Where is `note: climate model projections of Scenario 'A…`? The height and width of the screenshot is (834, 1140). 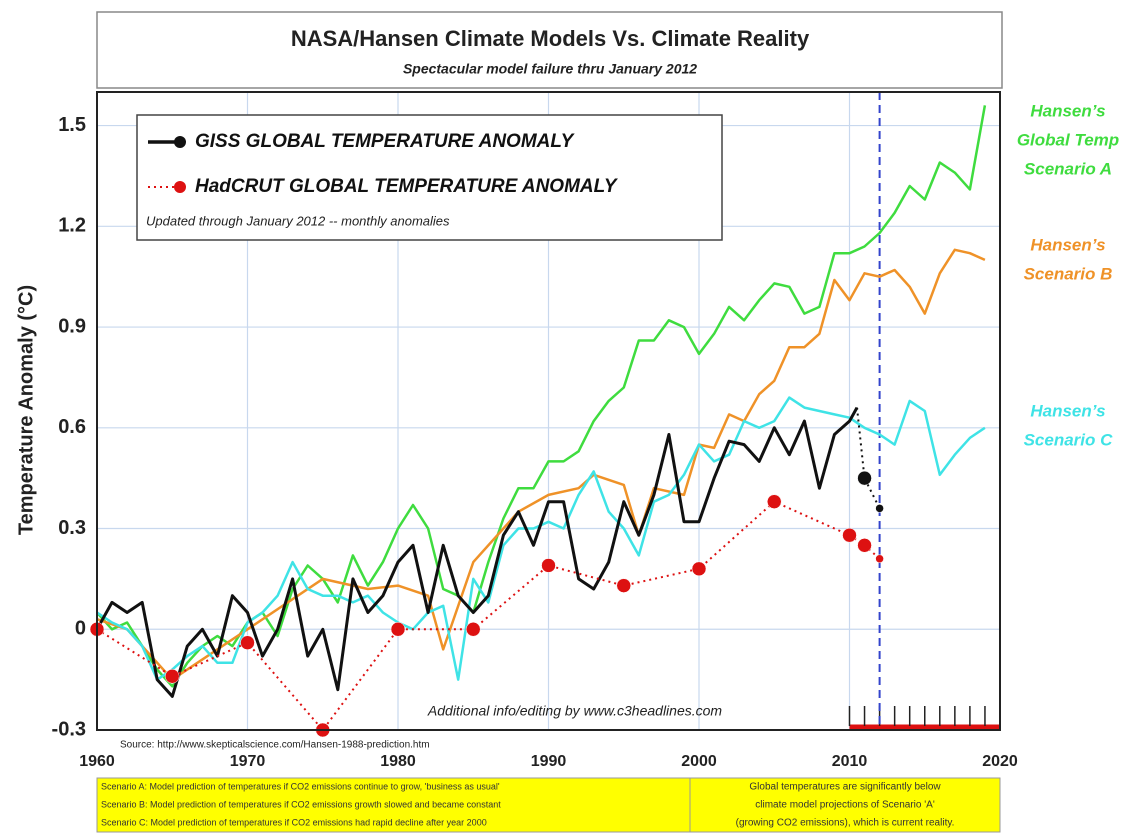 note: climate model projections of Scenario 'A… is located at coordinates (845, 805).